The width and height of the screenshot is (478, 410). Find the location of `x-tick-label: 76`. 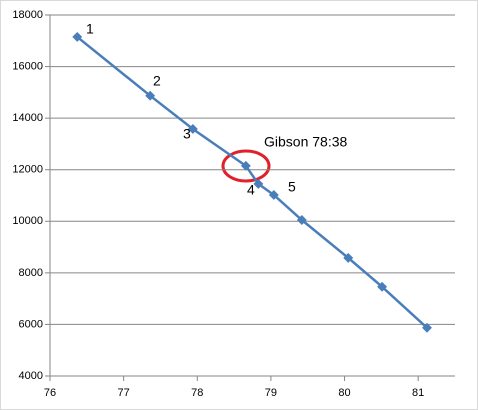

x-tick-label: 76 is located at coordinates (50, 393).